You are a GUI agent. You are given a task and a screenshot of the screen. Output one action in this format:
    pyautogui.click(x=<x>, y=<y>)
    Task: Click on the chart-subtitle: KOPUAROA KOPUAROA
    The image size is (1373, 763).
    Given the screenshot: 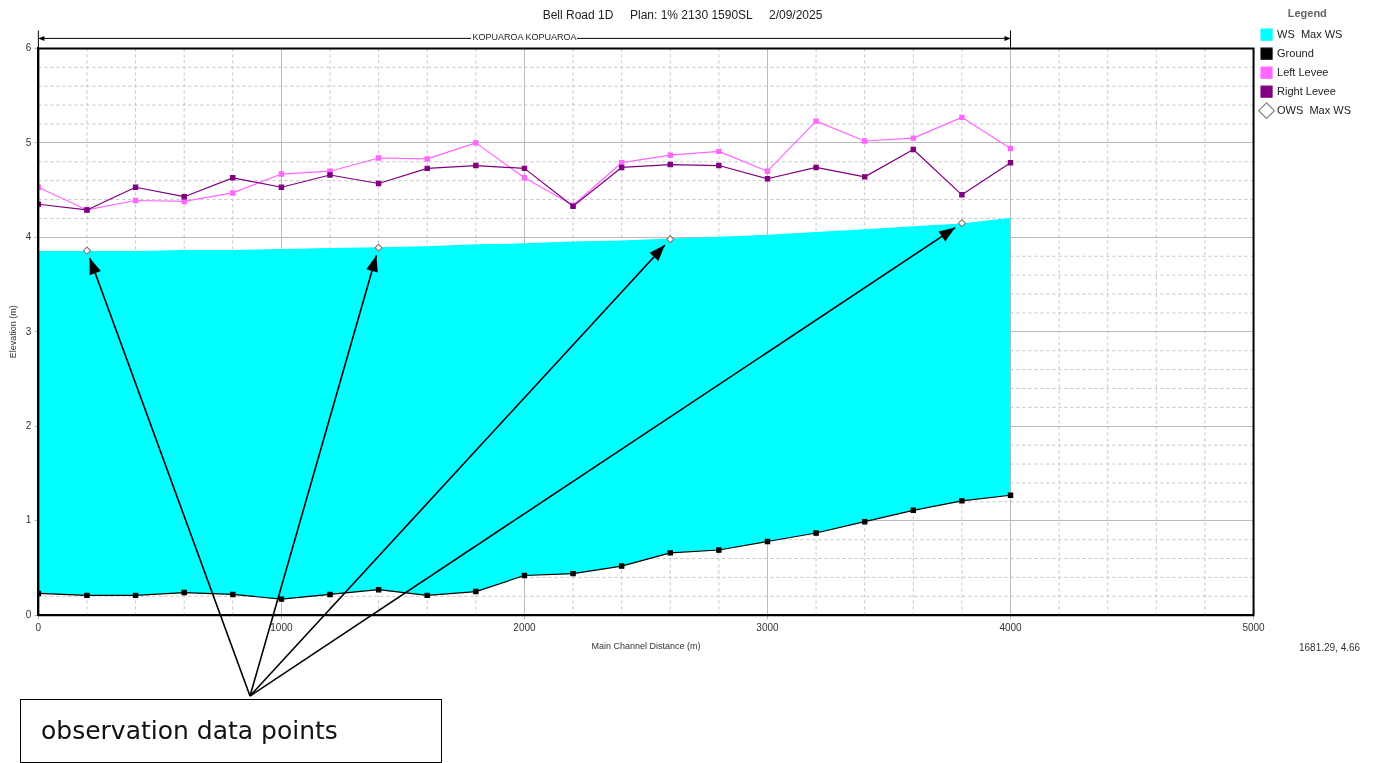 What is the action you would take?
    pyautogui.click(x=524, y=37)
    